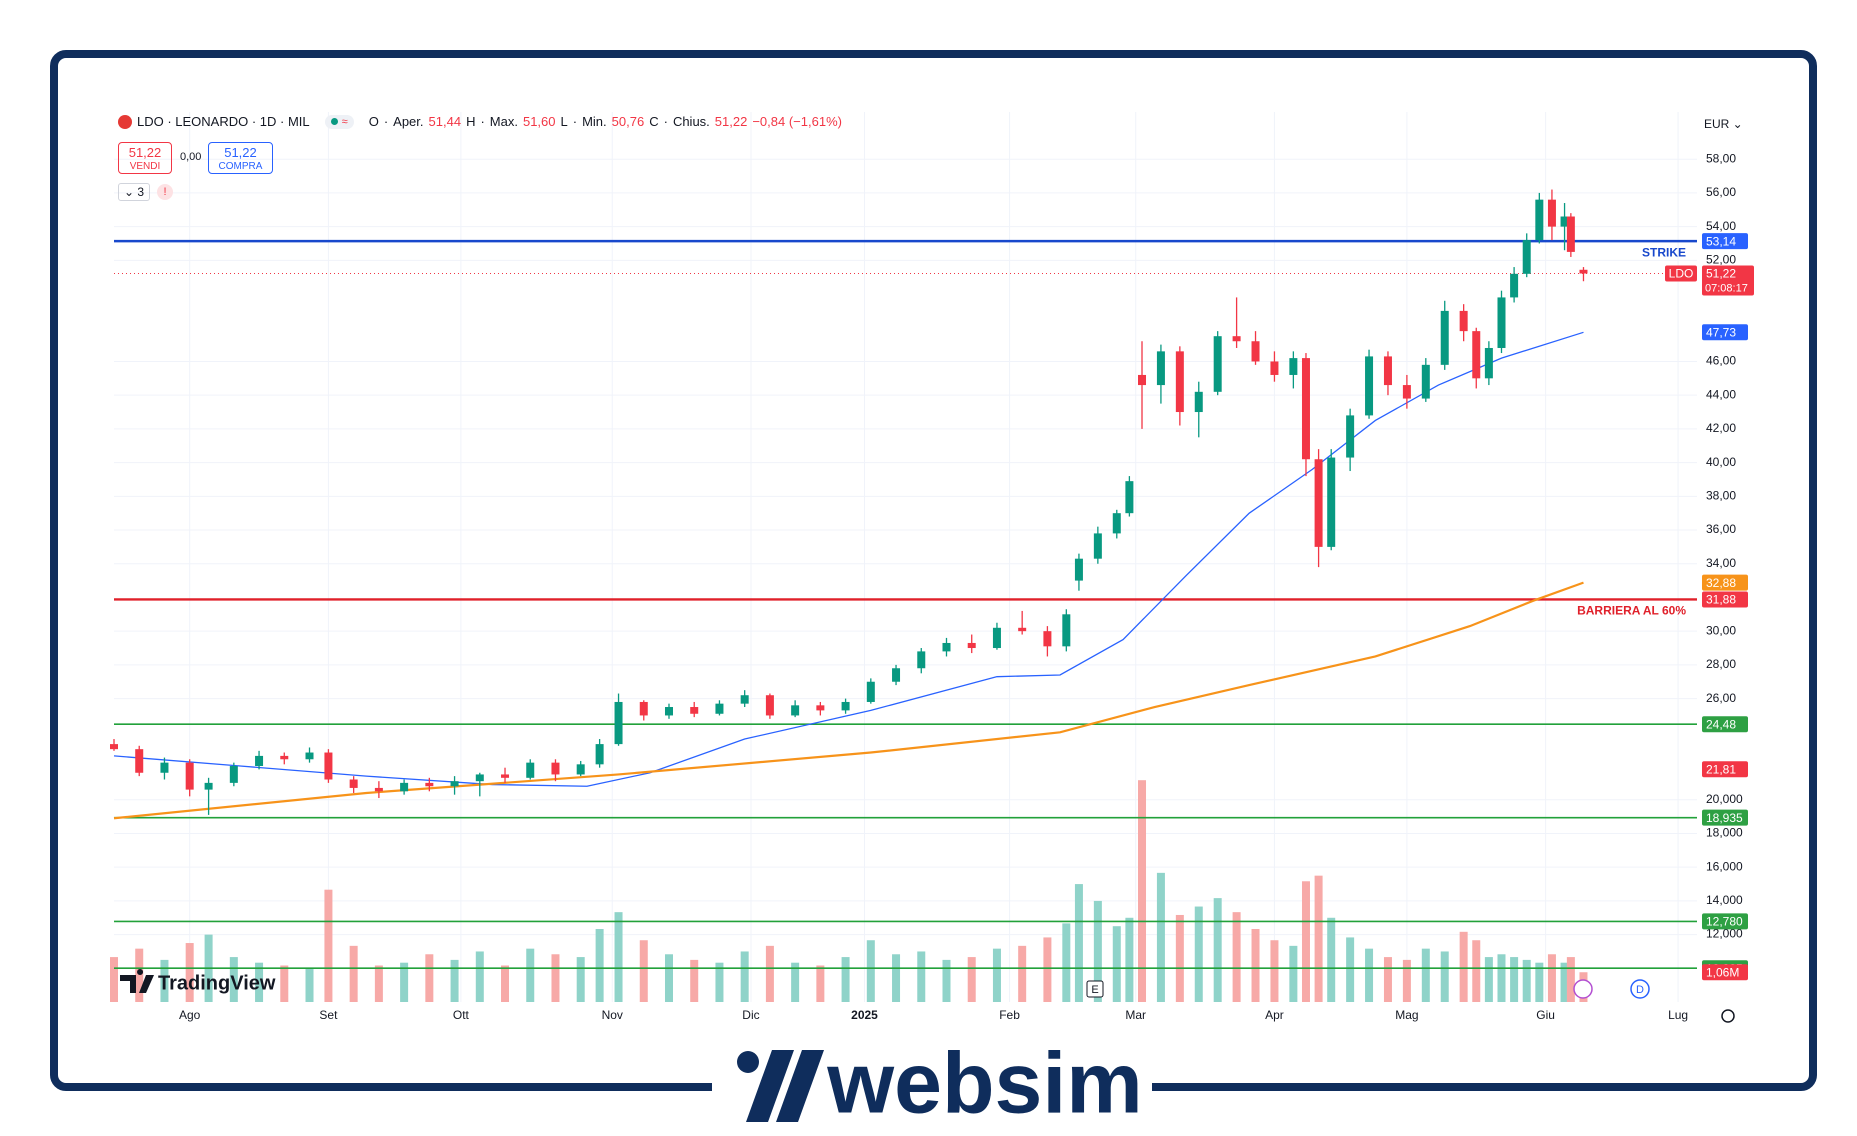 Image resolution: width=1857 pixels, height=1136 pixels. Describe the element at coordinates (1725, 817) in the screenshot. I see `level-label-box` at that location.